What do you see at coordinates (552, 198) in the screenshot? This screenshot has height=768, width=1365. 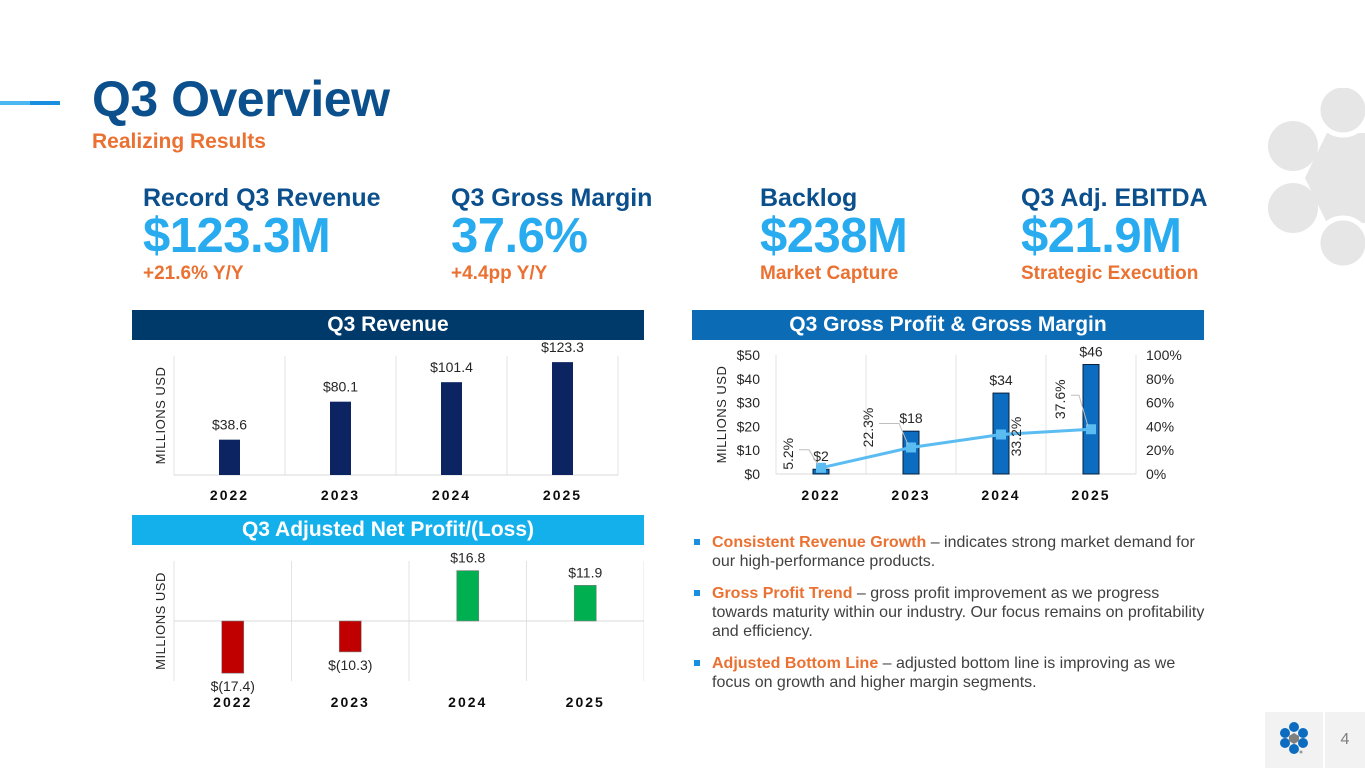 I see `kpi-label: Q3 Gross Margin` at bounding box center [552, 198].